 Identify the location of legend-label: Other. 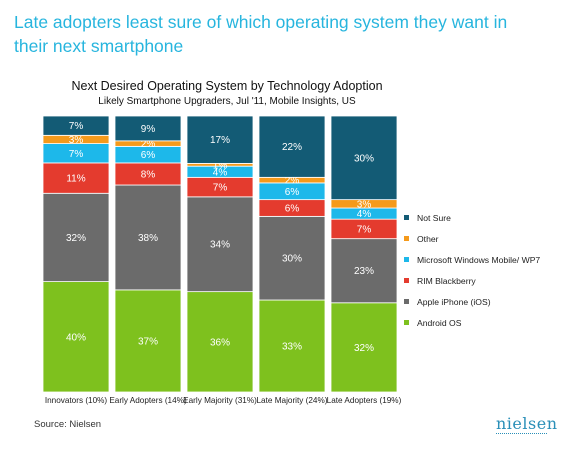
(428, 239).